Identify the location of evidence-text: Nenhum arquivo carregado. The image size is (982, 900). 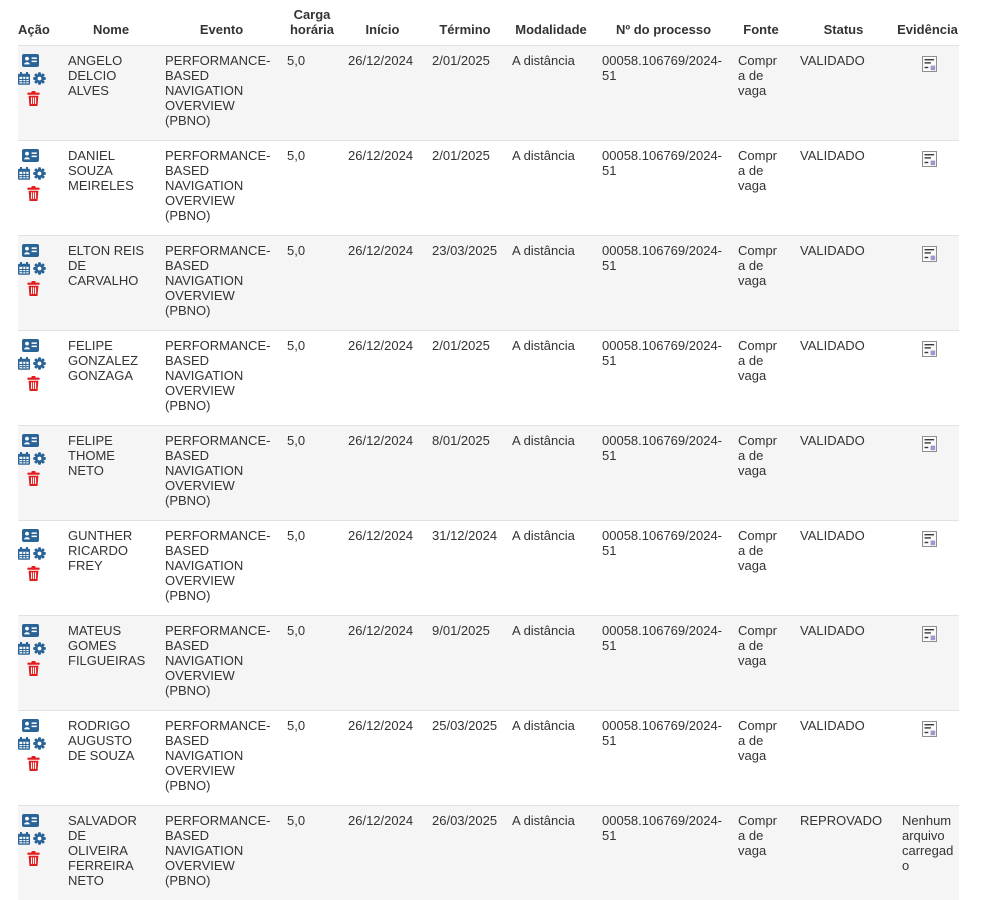
(928, 842).